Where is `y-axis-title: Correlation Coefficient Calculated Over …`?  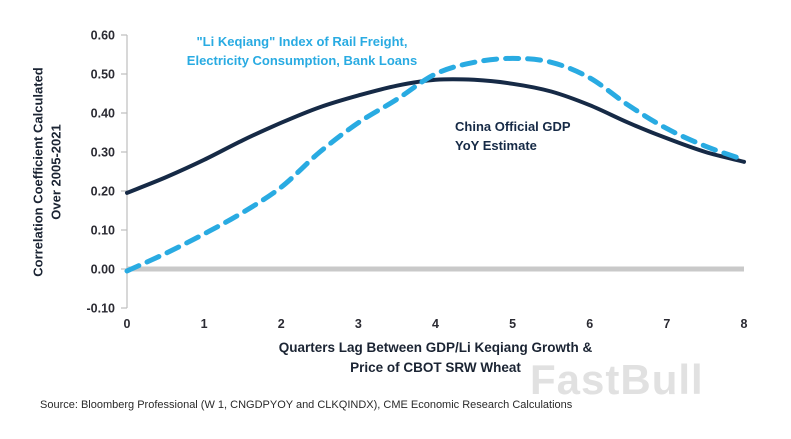 y-axis-title: Correlation Coefficient Calculated Over … is located at coordinates (46, 171).